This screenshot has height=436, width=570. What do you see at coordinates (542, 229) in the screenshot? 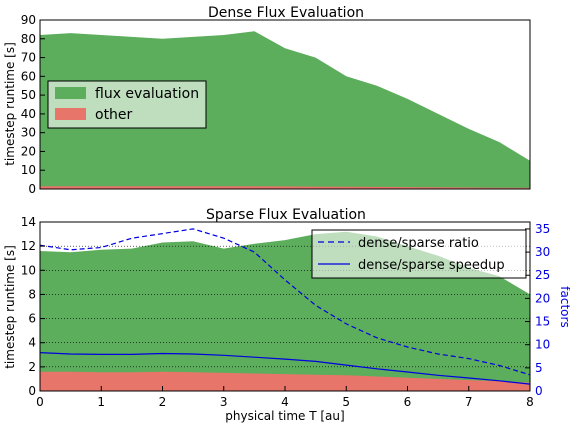
I see `y2-tick-label: 35` at bounding box center [542, 229].